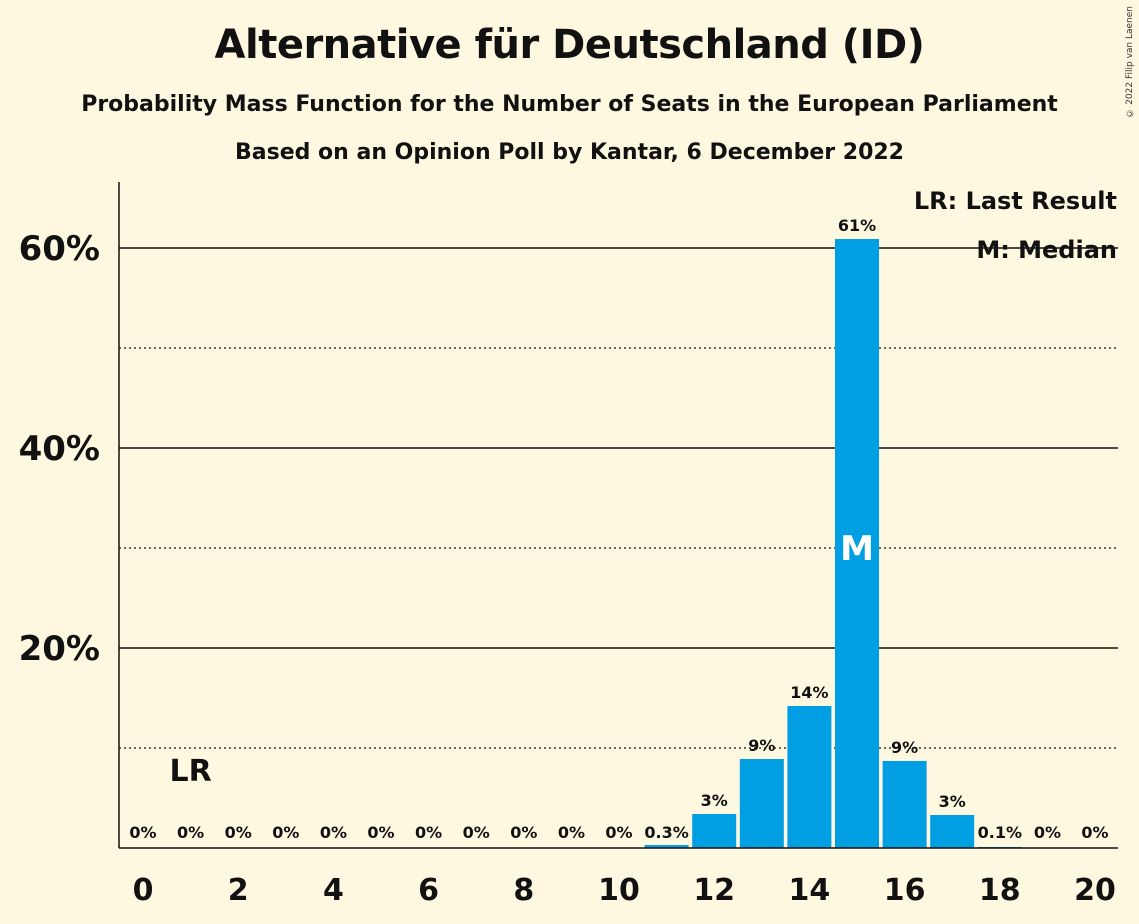 This screenshot has height=924, width=1139. Describe the element at coordinates (523, 890) in the screenshot. I see `x-tick-label: 8` at that location.